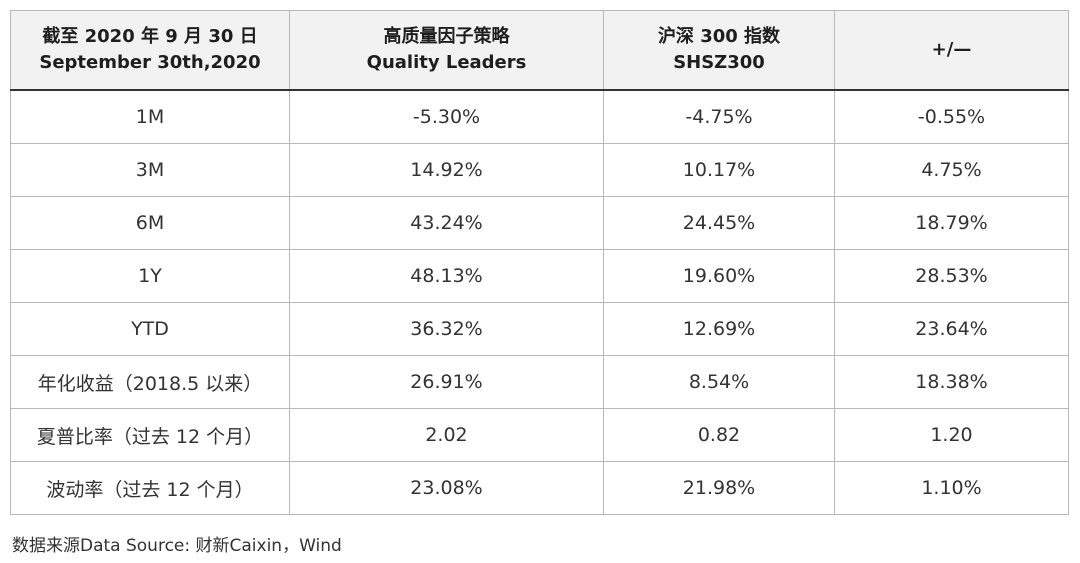 The height and width of the screenshot is (563, 1080). What do you see at coordinates (951, 116) in the screenshot?
I see `diff-cell: -0.55%` at bounding box center [951, 116].